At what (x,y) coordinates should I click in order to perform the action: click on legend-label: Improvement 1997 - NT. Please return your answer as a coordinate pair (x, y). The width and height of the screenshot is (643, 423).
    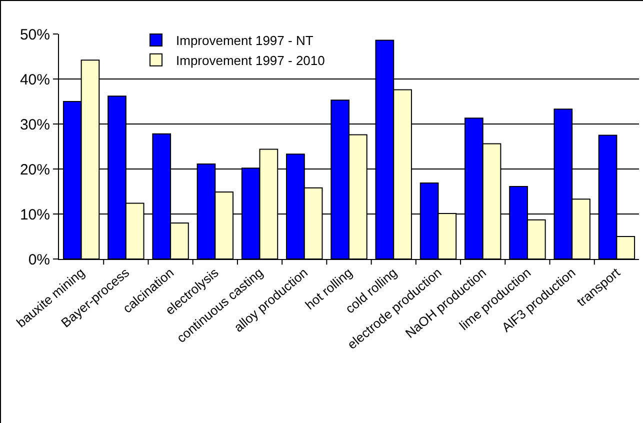
    Looking at the image, I should click on (245, 40).